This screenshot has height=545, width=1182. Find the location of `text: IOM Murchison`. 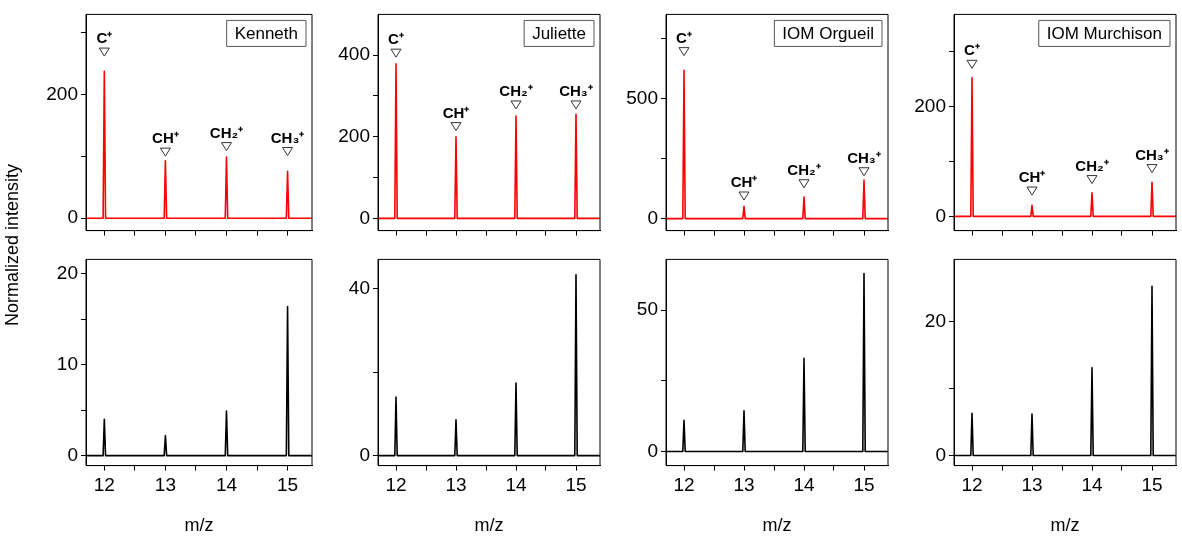

text: IOM Murchison is located at coordinates (1104, 34).